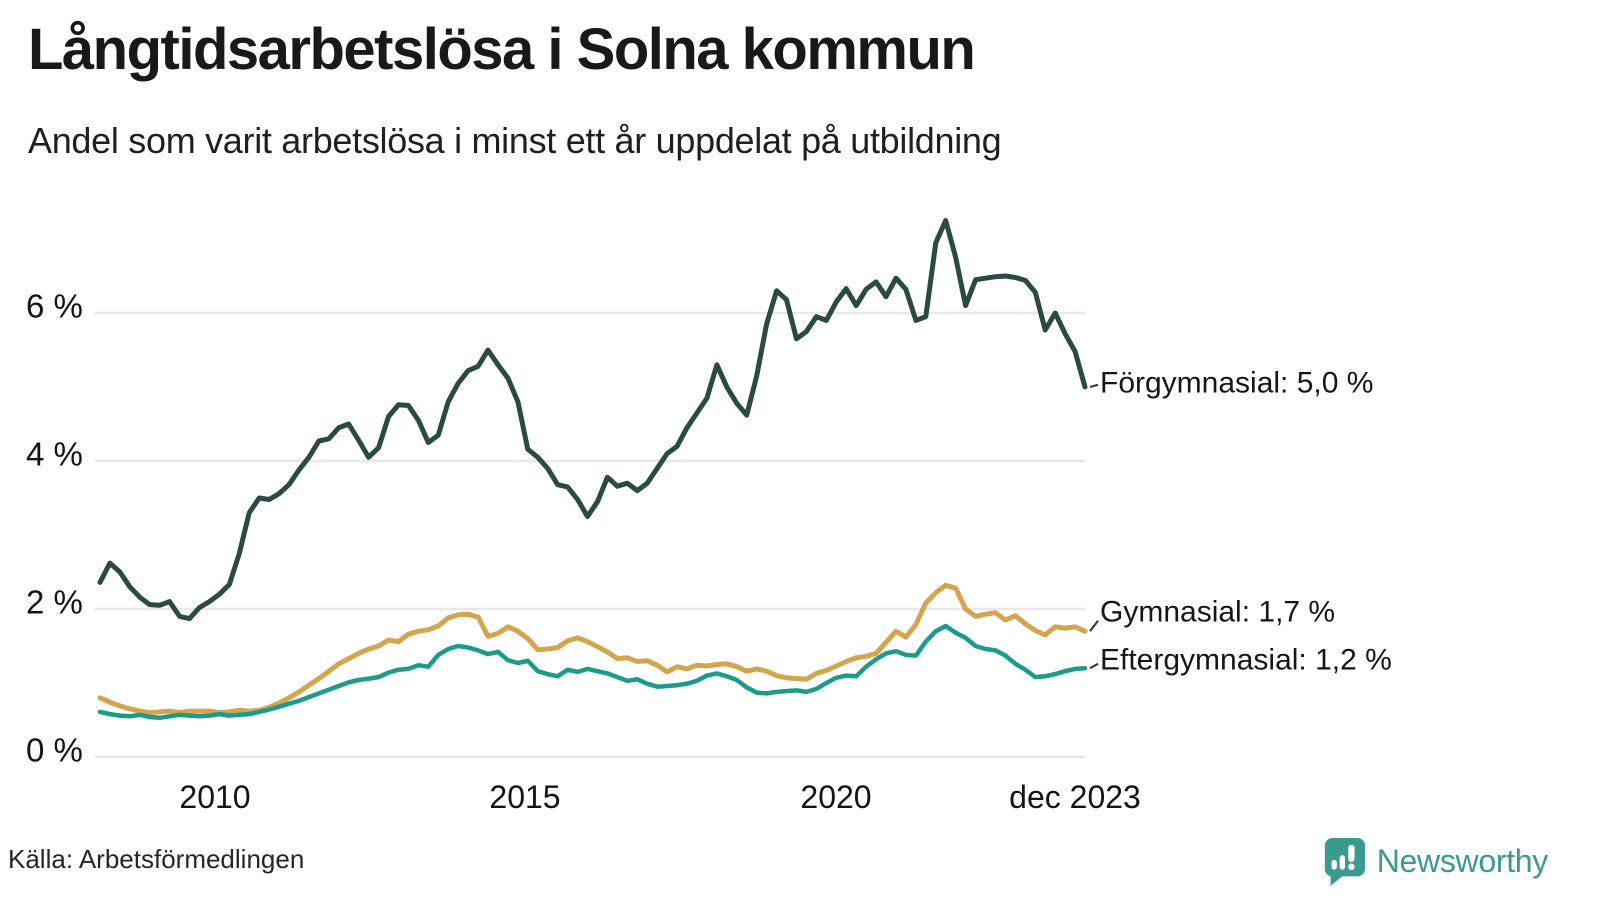  I want to click on label-leader-forgymnasial, so click(1094, 386).